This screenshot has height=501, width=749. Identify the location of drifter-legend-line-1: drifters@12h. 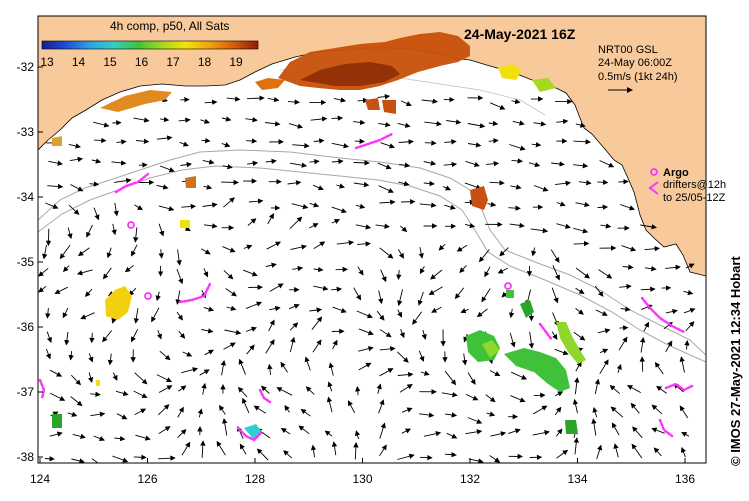
(694, 185).